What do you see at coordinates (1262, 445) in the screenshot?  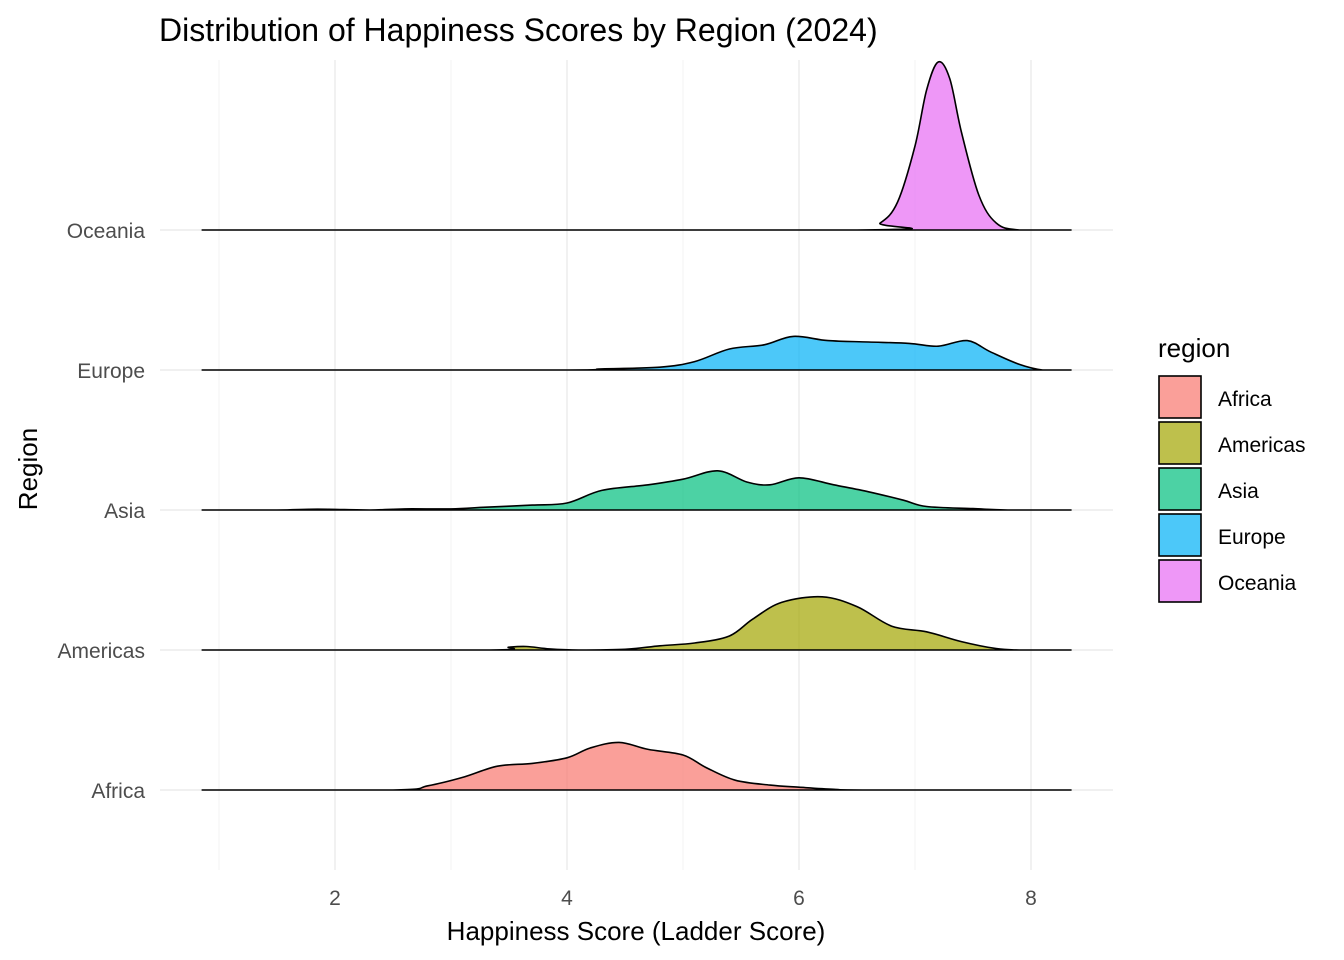 I see `legend-label: Americas` at bounding box center [1262, 445].